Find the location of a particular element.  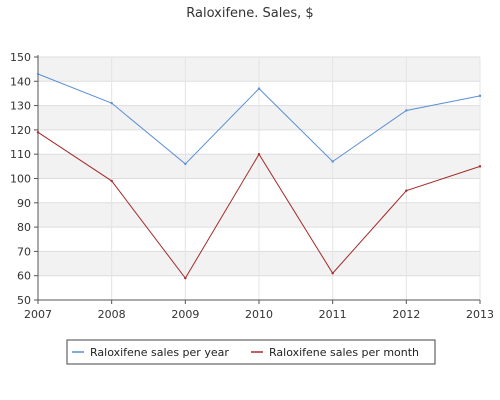

y-tick-label: 110 is located at coordinates (20, 154).